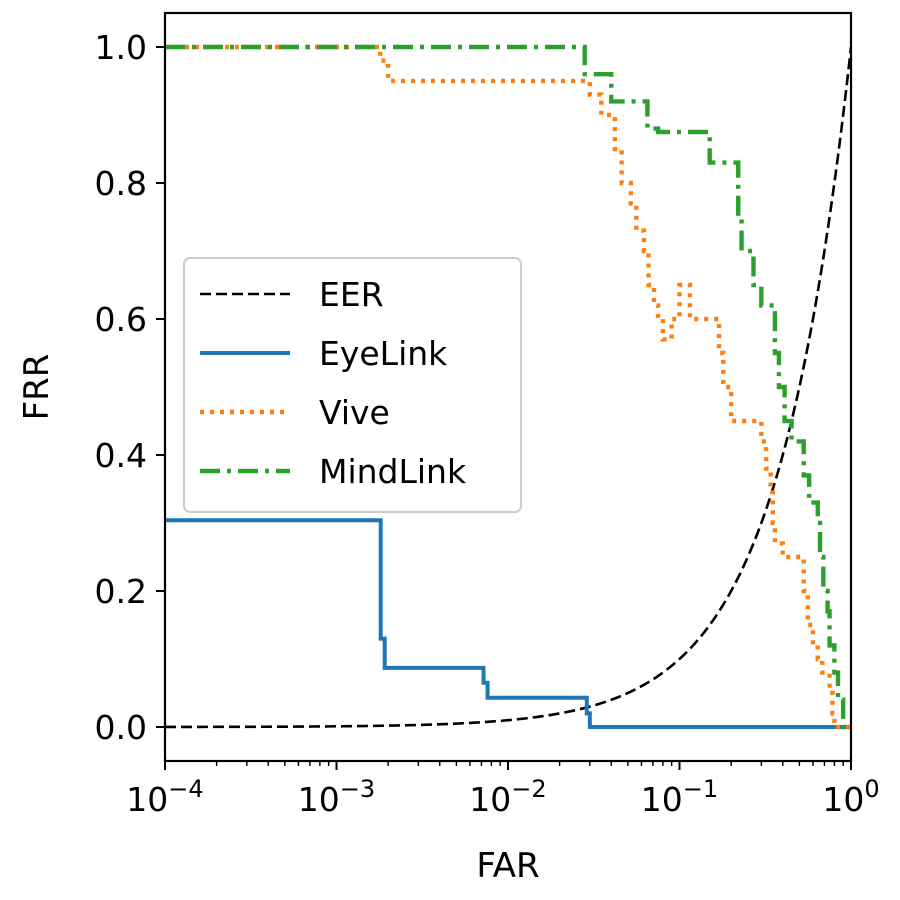  Describe the element at coordinates (121, 727) in the screenshot. I see `y-tick-label: 0.0` at that location.